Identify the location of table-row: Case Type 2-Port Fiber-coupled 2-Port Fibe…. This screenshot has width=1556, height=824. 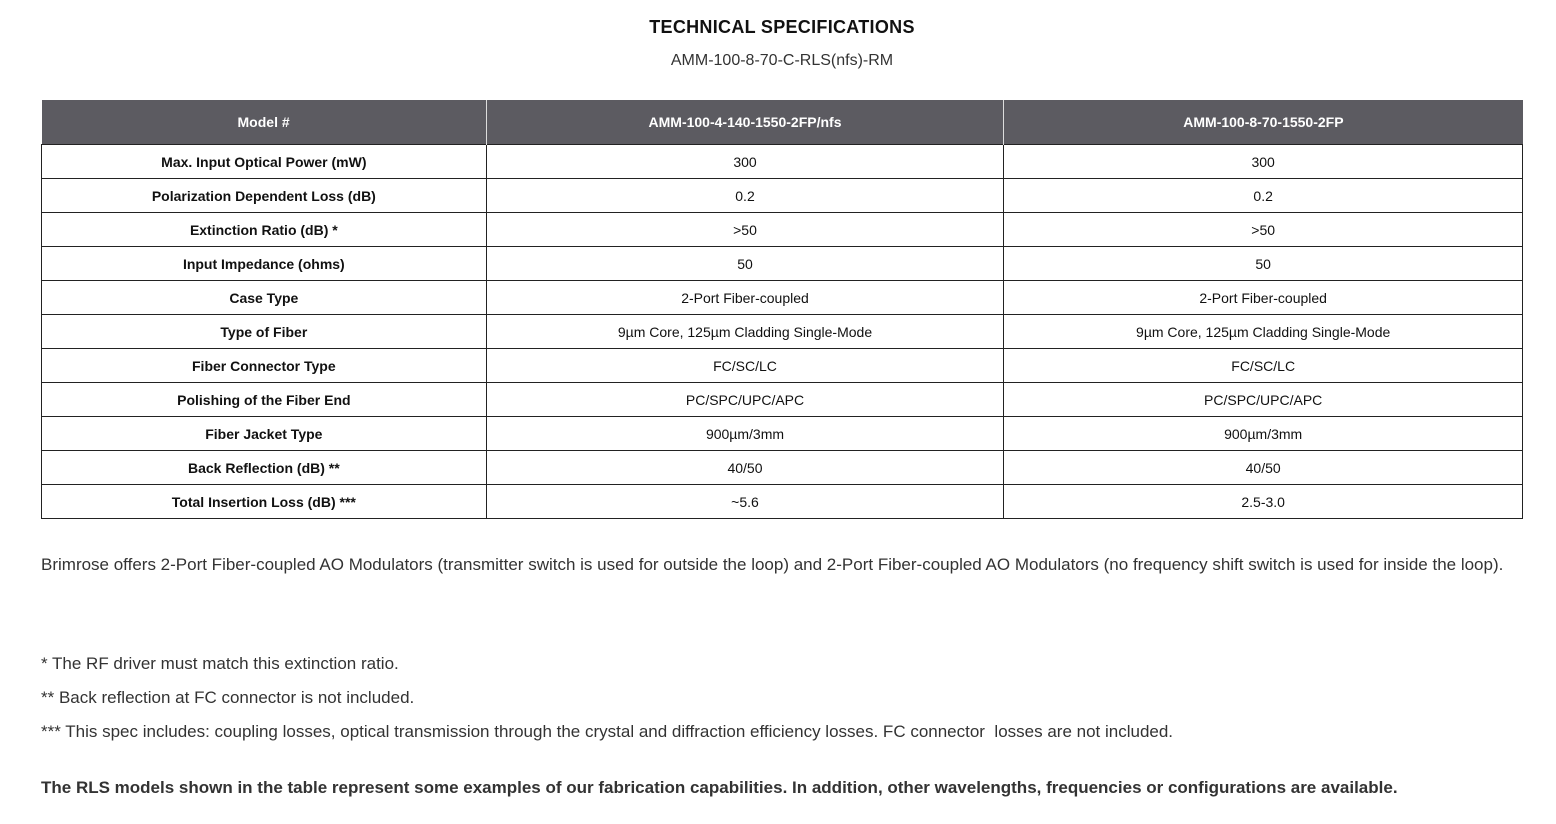
(782, 297).